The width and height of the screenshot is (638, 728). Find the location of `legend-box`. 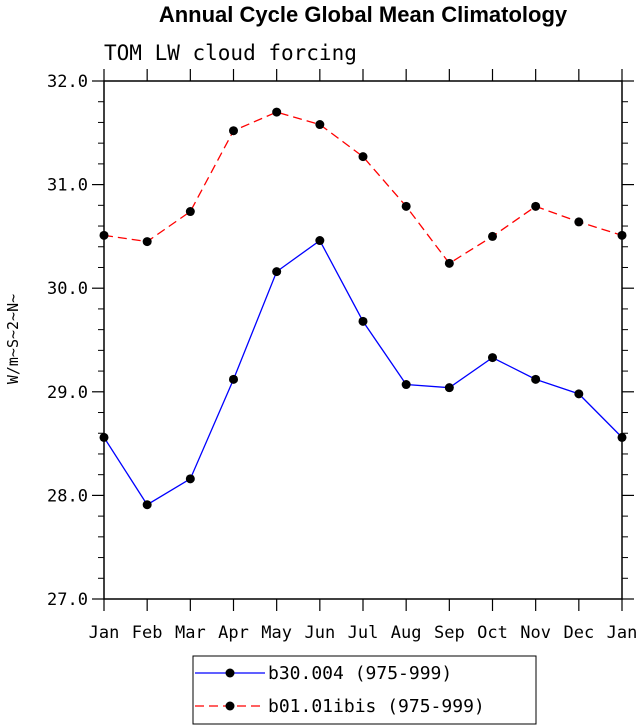

legend-box is located at coordinates (364, 690).